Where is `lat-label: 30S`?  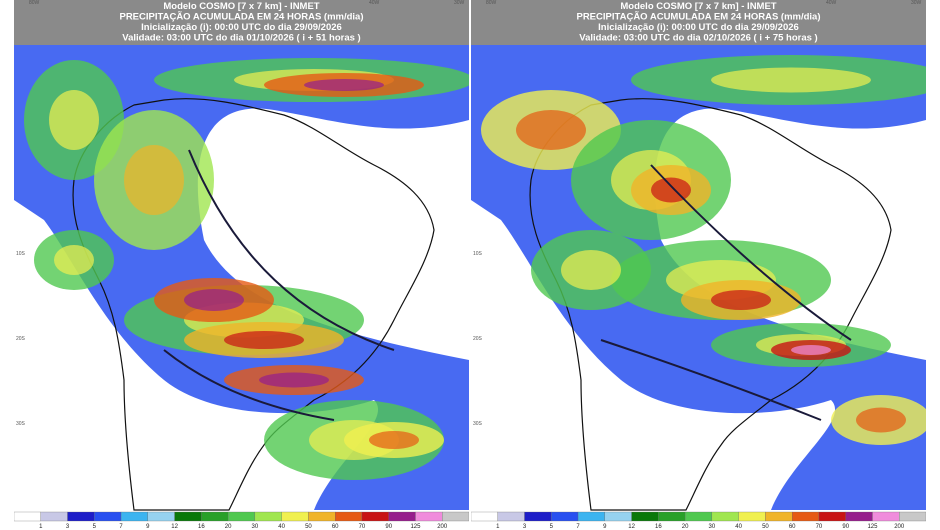 lat-label: 30S is located at coordinates (478, 424).